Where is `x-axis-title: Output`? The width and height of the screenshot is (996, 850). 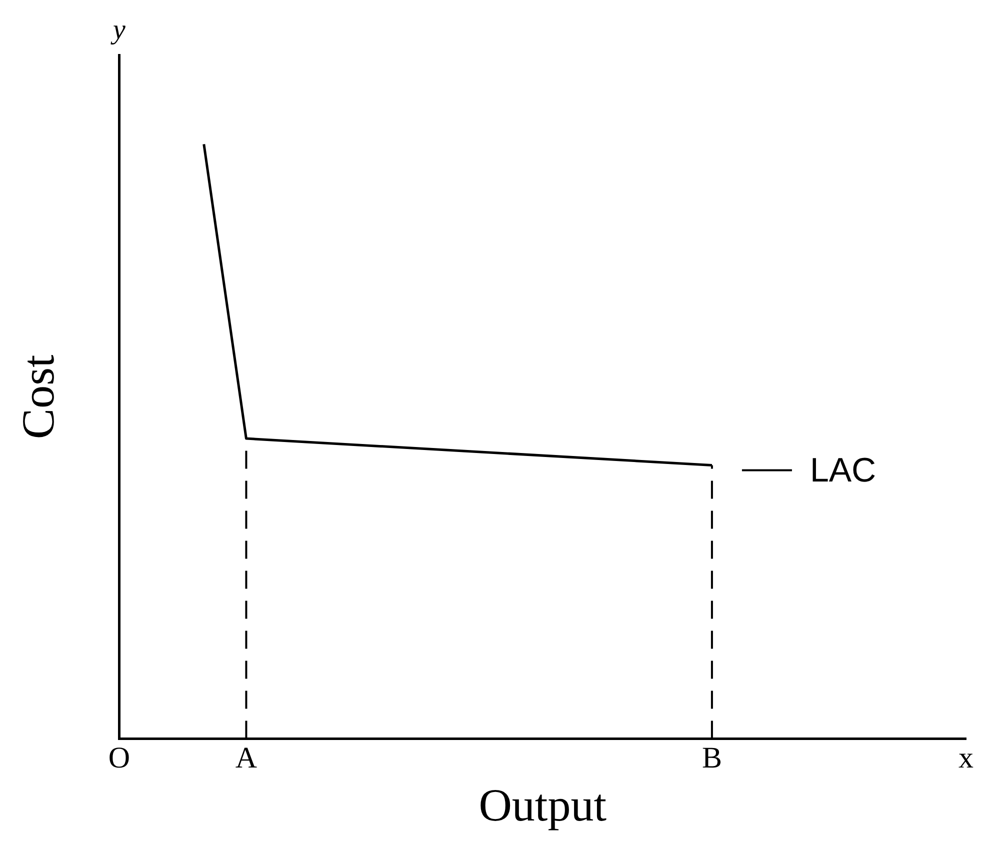
x-axis-title: Output is located at coordinates (542, 804).